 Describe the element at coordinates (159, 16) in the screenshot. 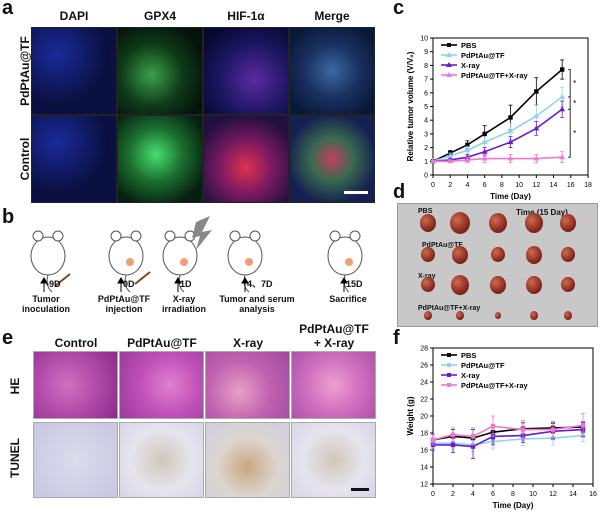

I see `col-header-gpx4: GPX4` at that location.